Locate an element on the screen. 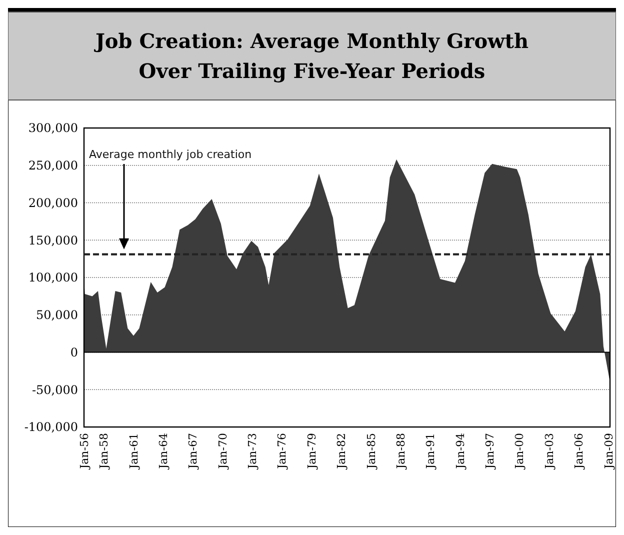 This screenshot has width=624, height=535. x-tick-label: Jan-88 is located at coordinates (401, 451).